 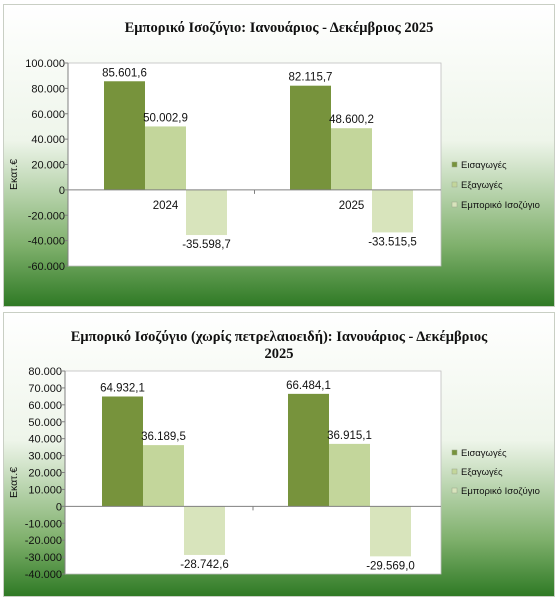 I want to click on y-tick-label: -30.000, so click(x=43, y=558).